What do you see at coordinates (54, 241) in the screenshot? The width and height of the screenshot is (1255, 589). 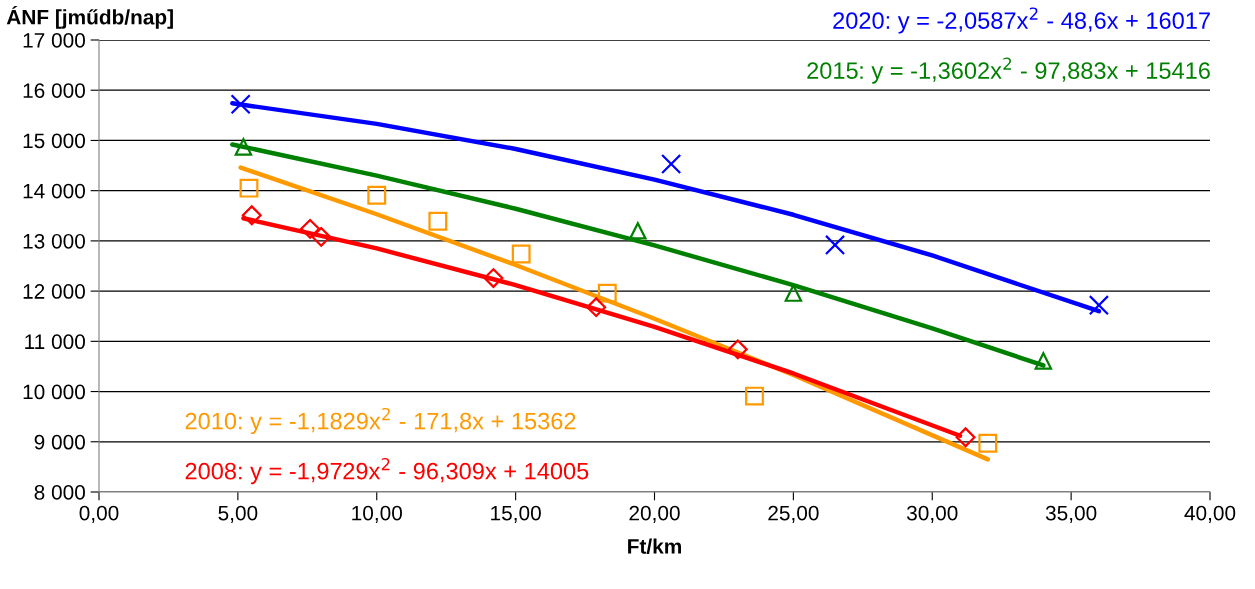 I see `y-tick-label: 13 000` at bounding box center [54, 241].